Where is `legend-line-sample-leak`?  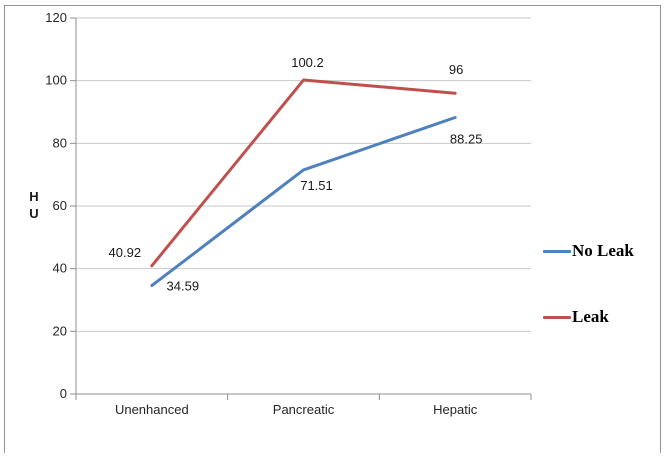 legend-line-sample-leak is located at coordinates (557, 317).